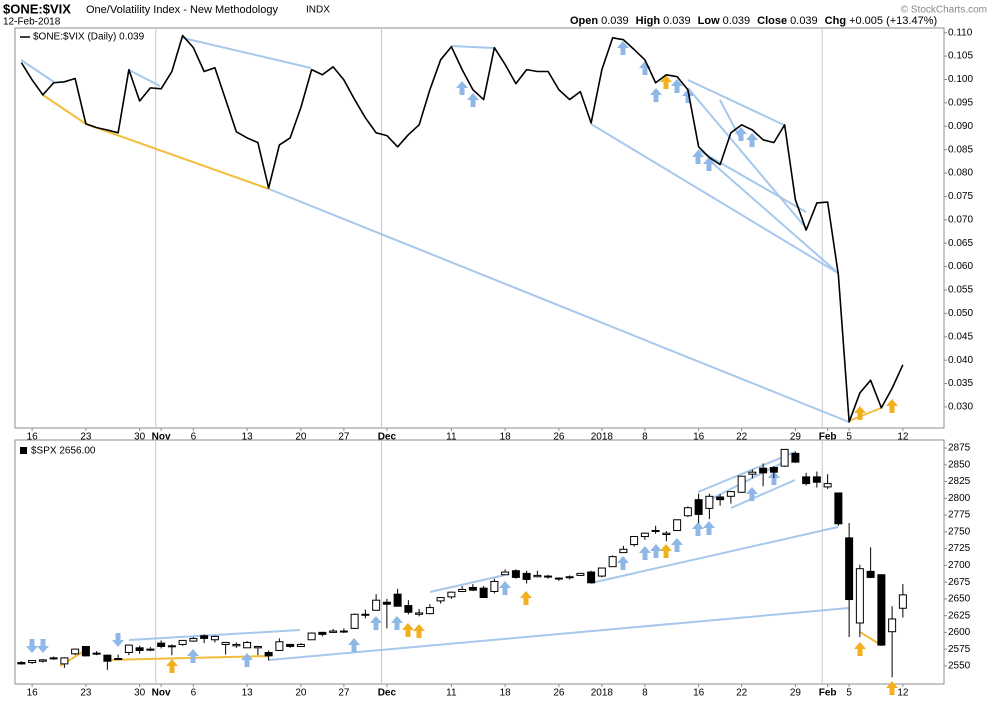  I want to click on y-tick-label: 0.075, so click(960, 196).